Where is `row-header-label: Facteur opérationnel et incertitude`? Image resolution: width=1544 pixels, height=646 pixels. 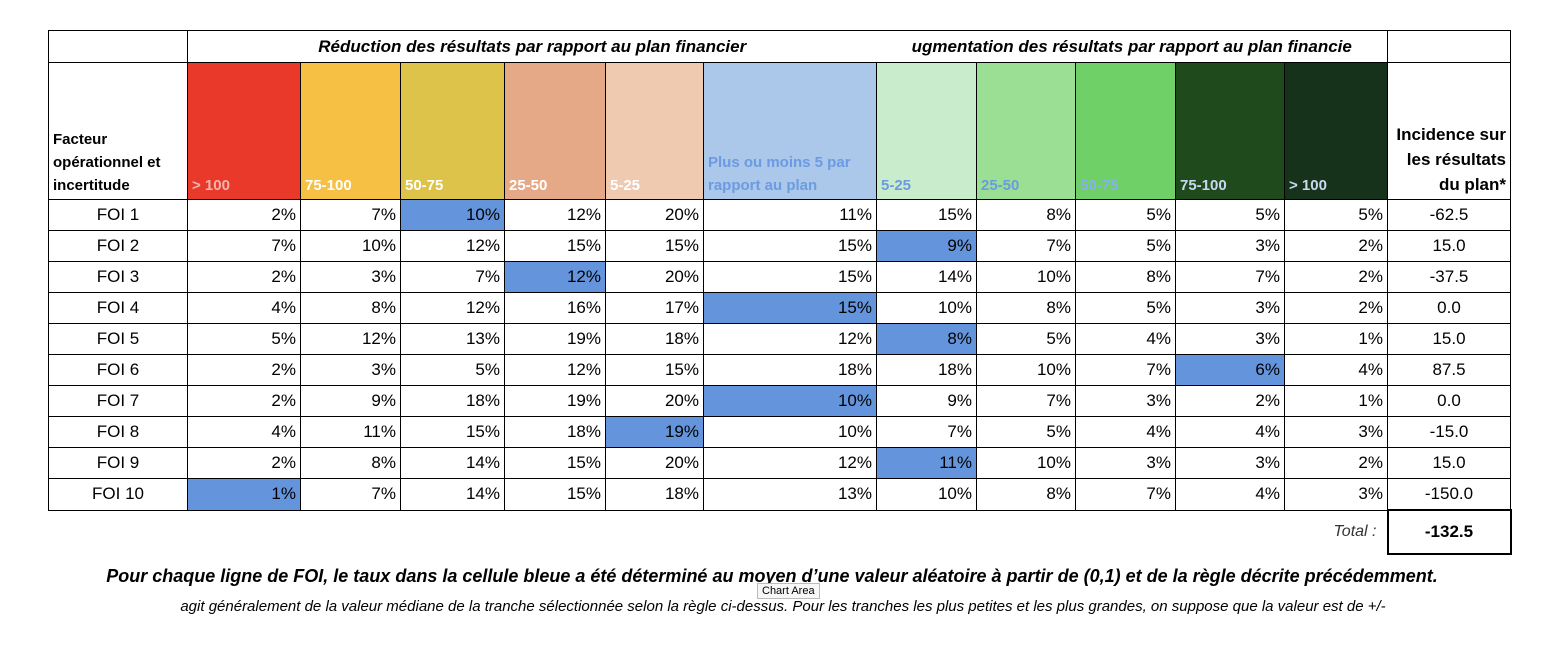
row-header-label: Facteur opérationnel et incertitude is located at coordinates (118, 131).